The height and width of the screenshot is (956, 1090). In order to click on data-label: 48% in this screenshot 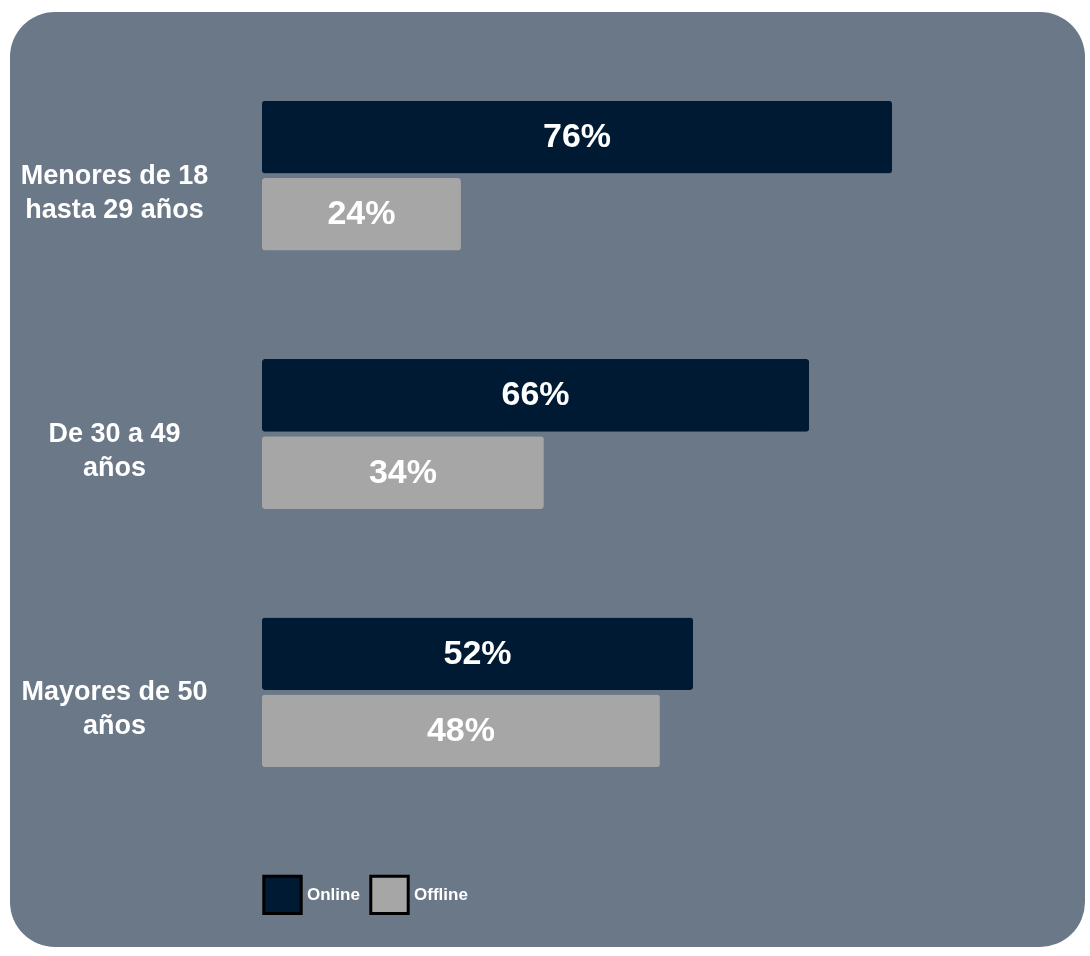, I will do `click(460, 728)`.